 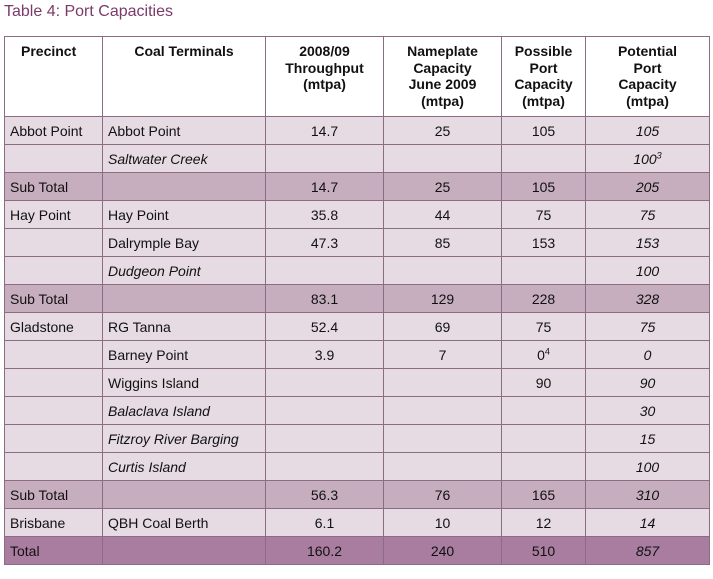 I want to click on potential-cell-value: 75, so click(x=647, y=214).